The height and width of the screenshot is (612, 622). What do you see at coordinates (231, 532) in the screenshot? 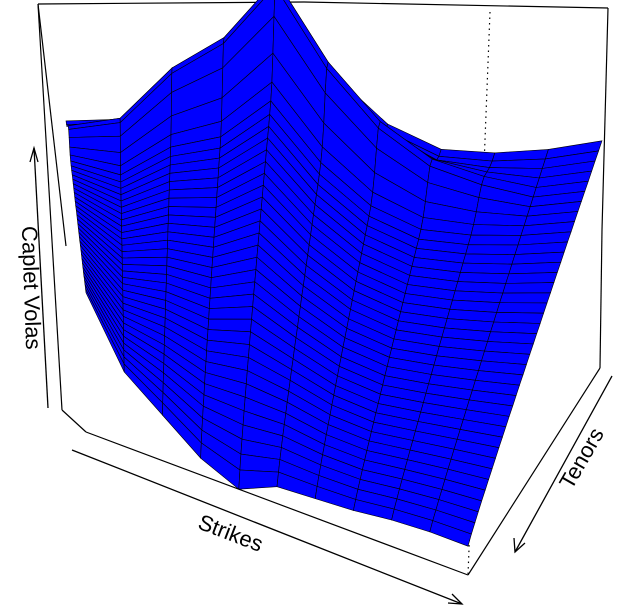
I see `x-axis-label: Strikes` at bounding box center [231, 532].